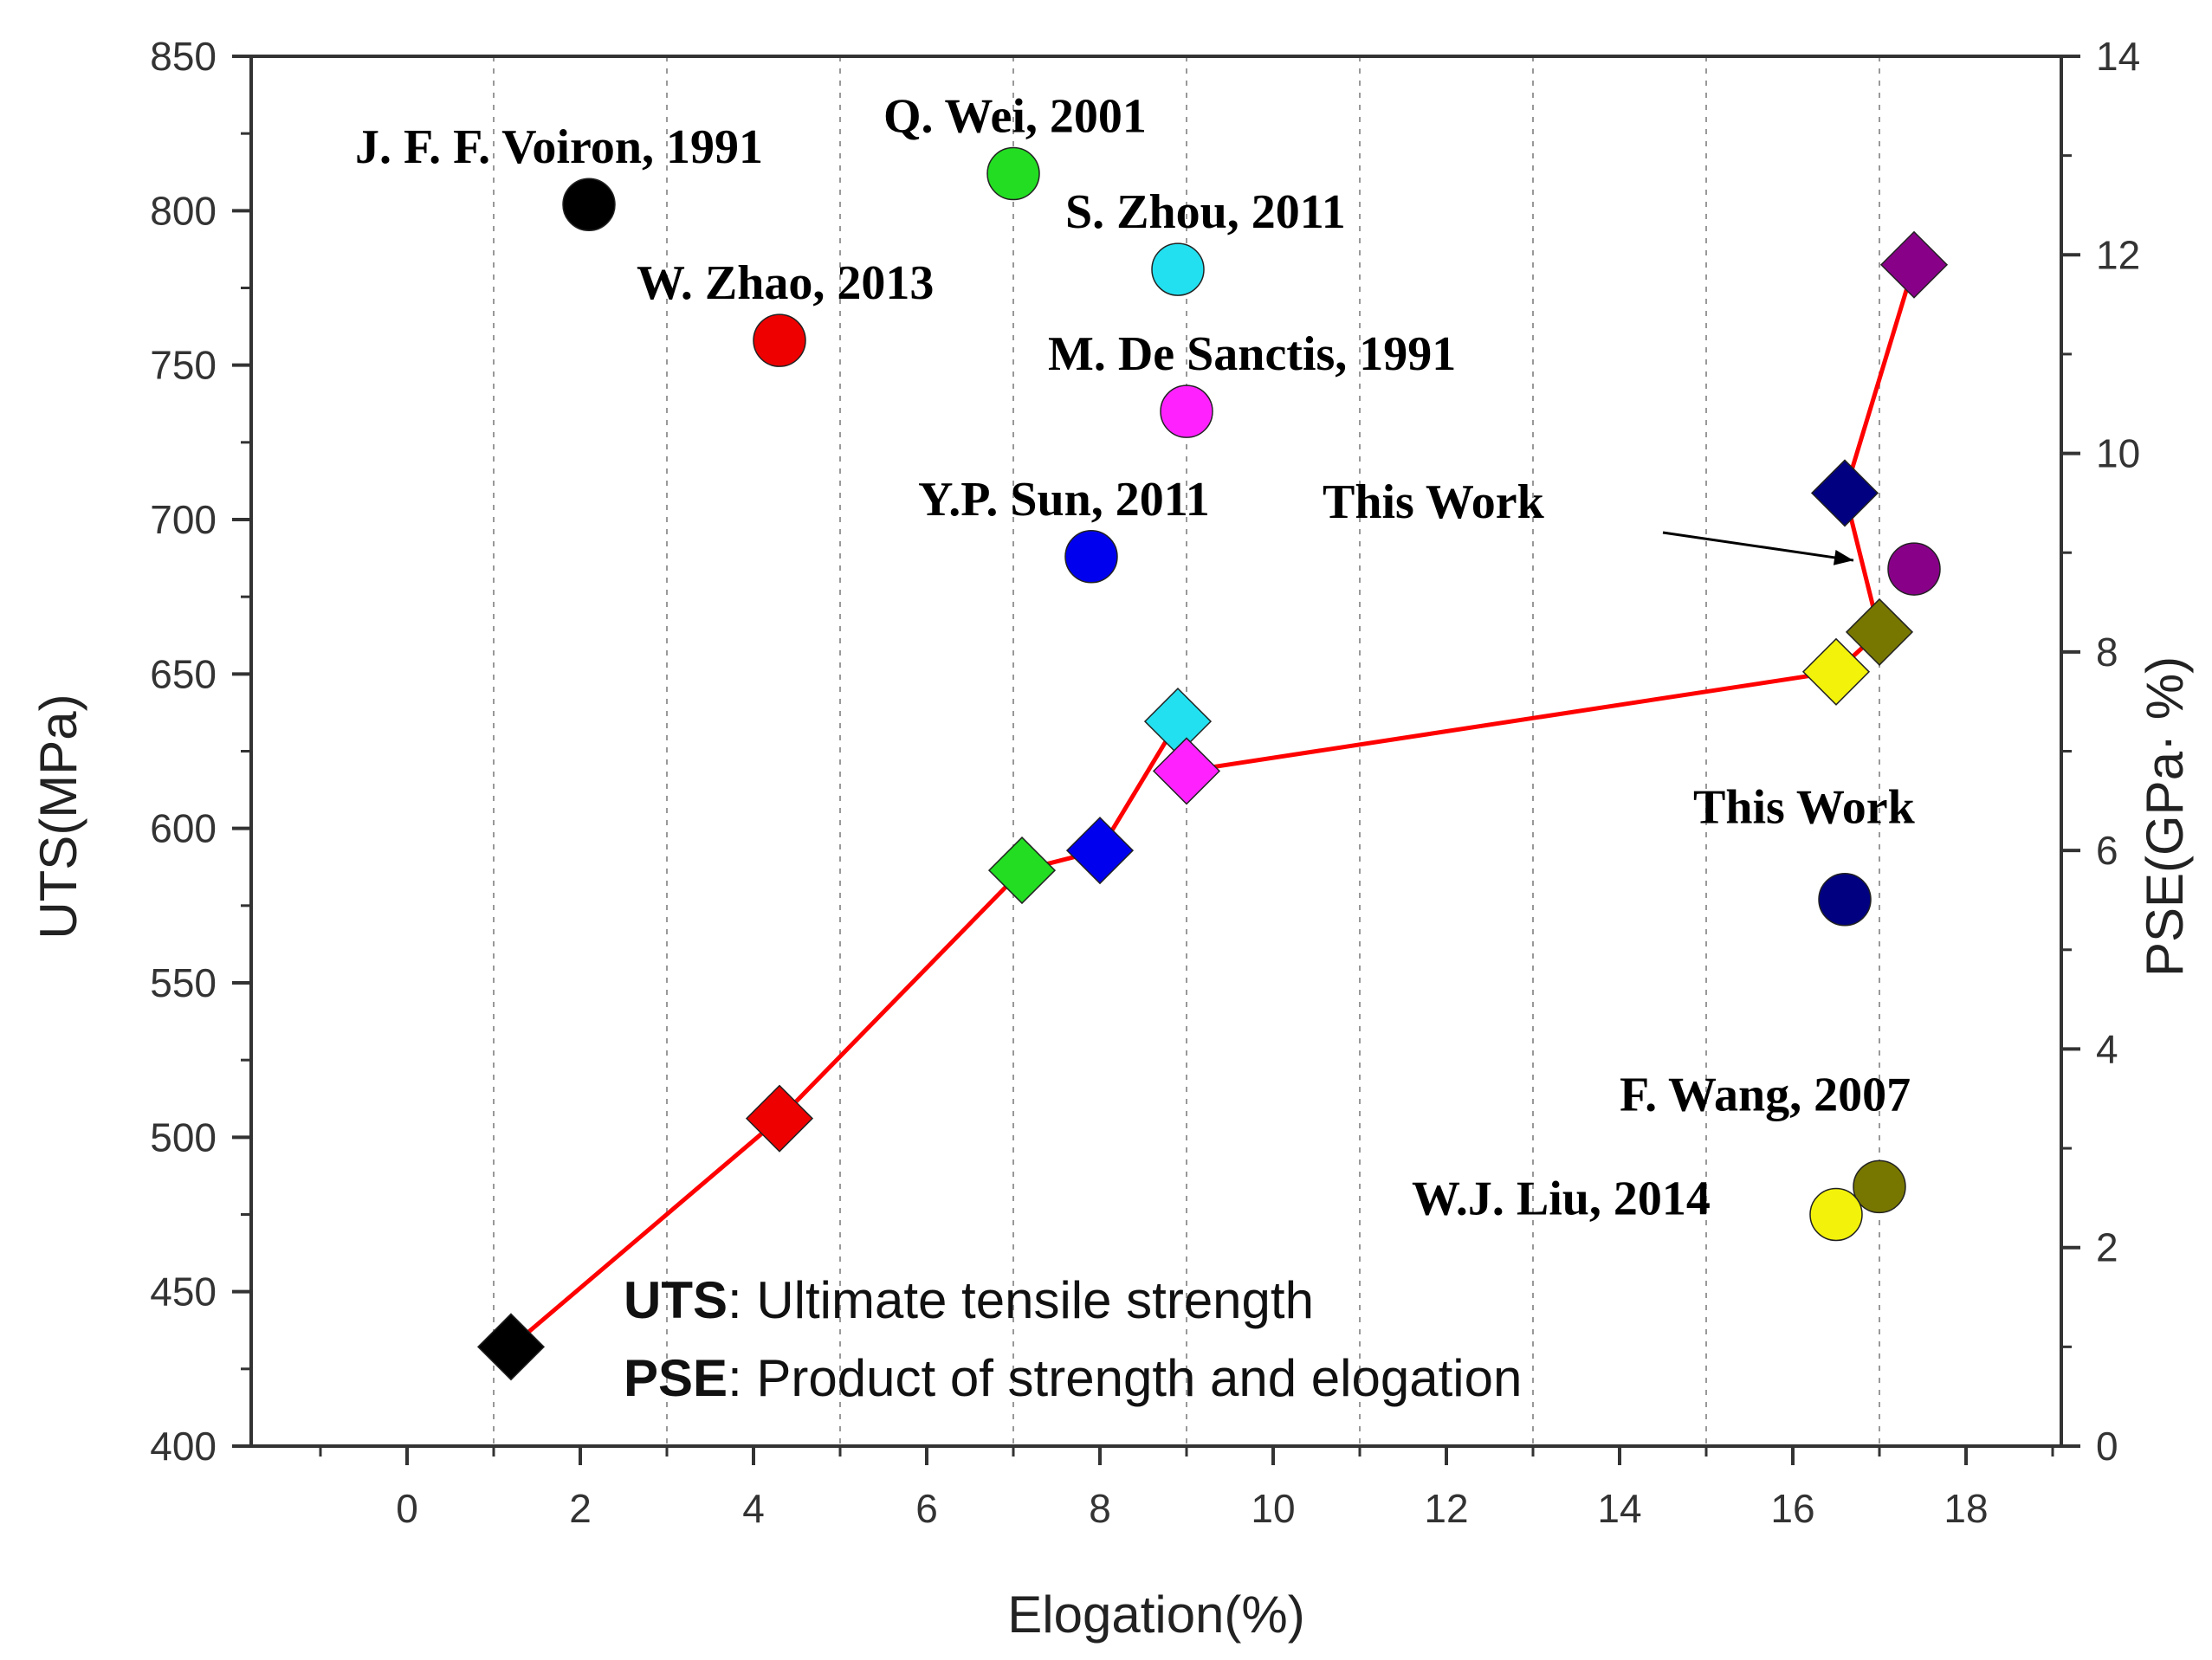 The height and width of the screenshot is (1660, 2212). Describe the element at coordinates (1588, 520) in the screenshot. I see `annotation-layer: This Work` at that location.